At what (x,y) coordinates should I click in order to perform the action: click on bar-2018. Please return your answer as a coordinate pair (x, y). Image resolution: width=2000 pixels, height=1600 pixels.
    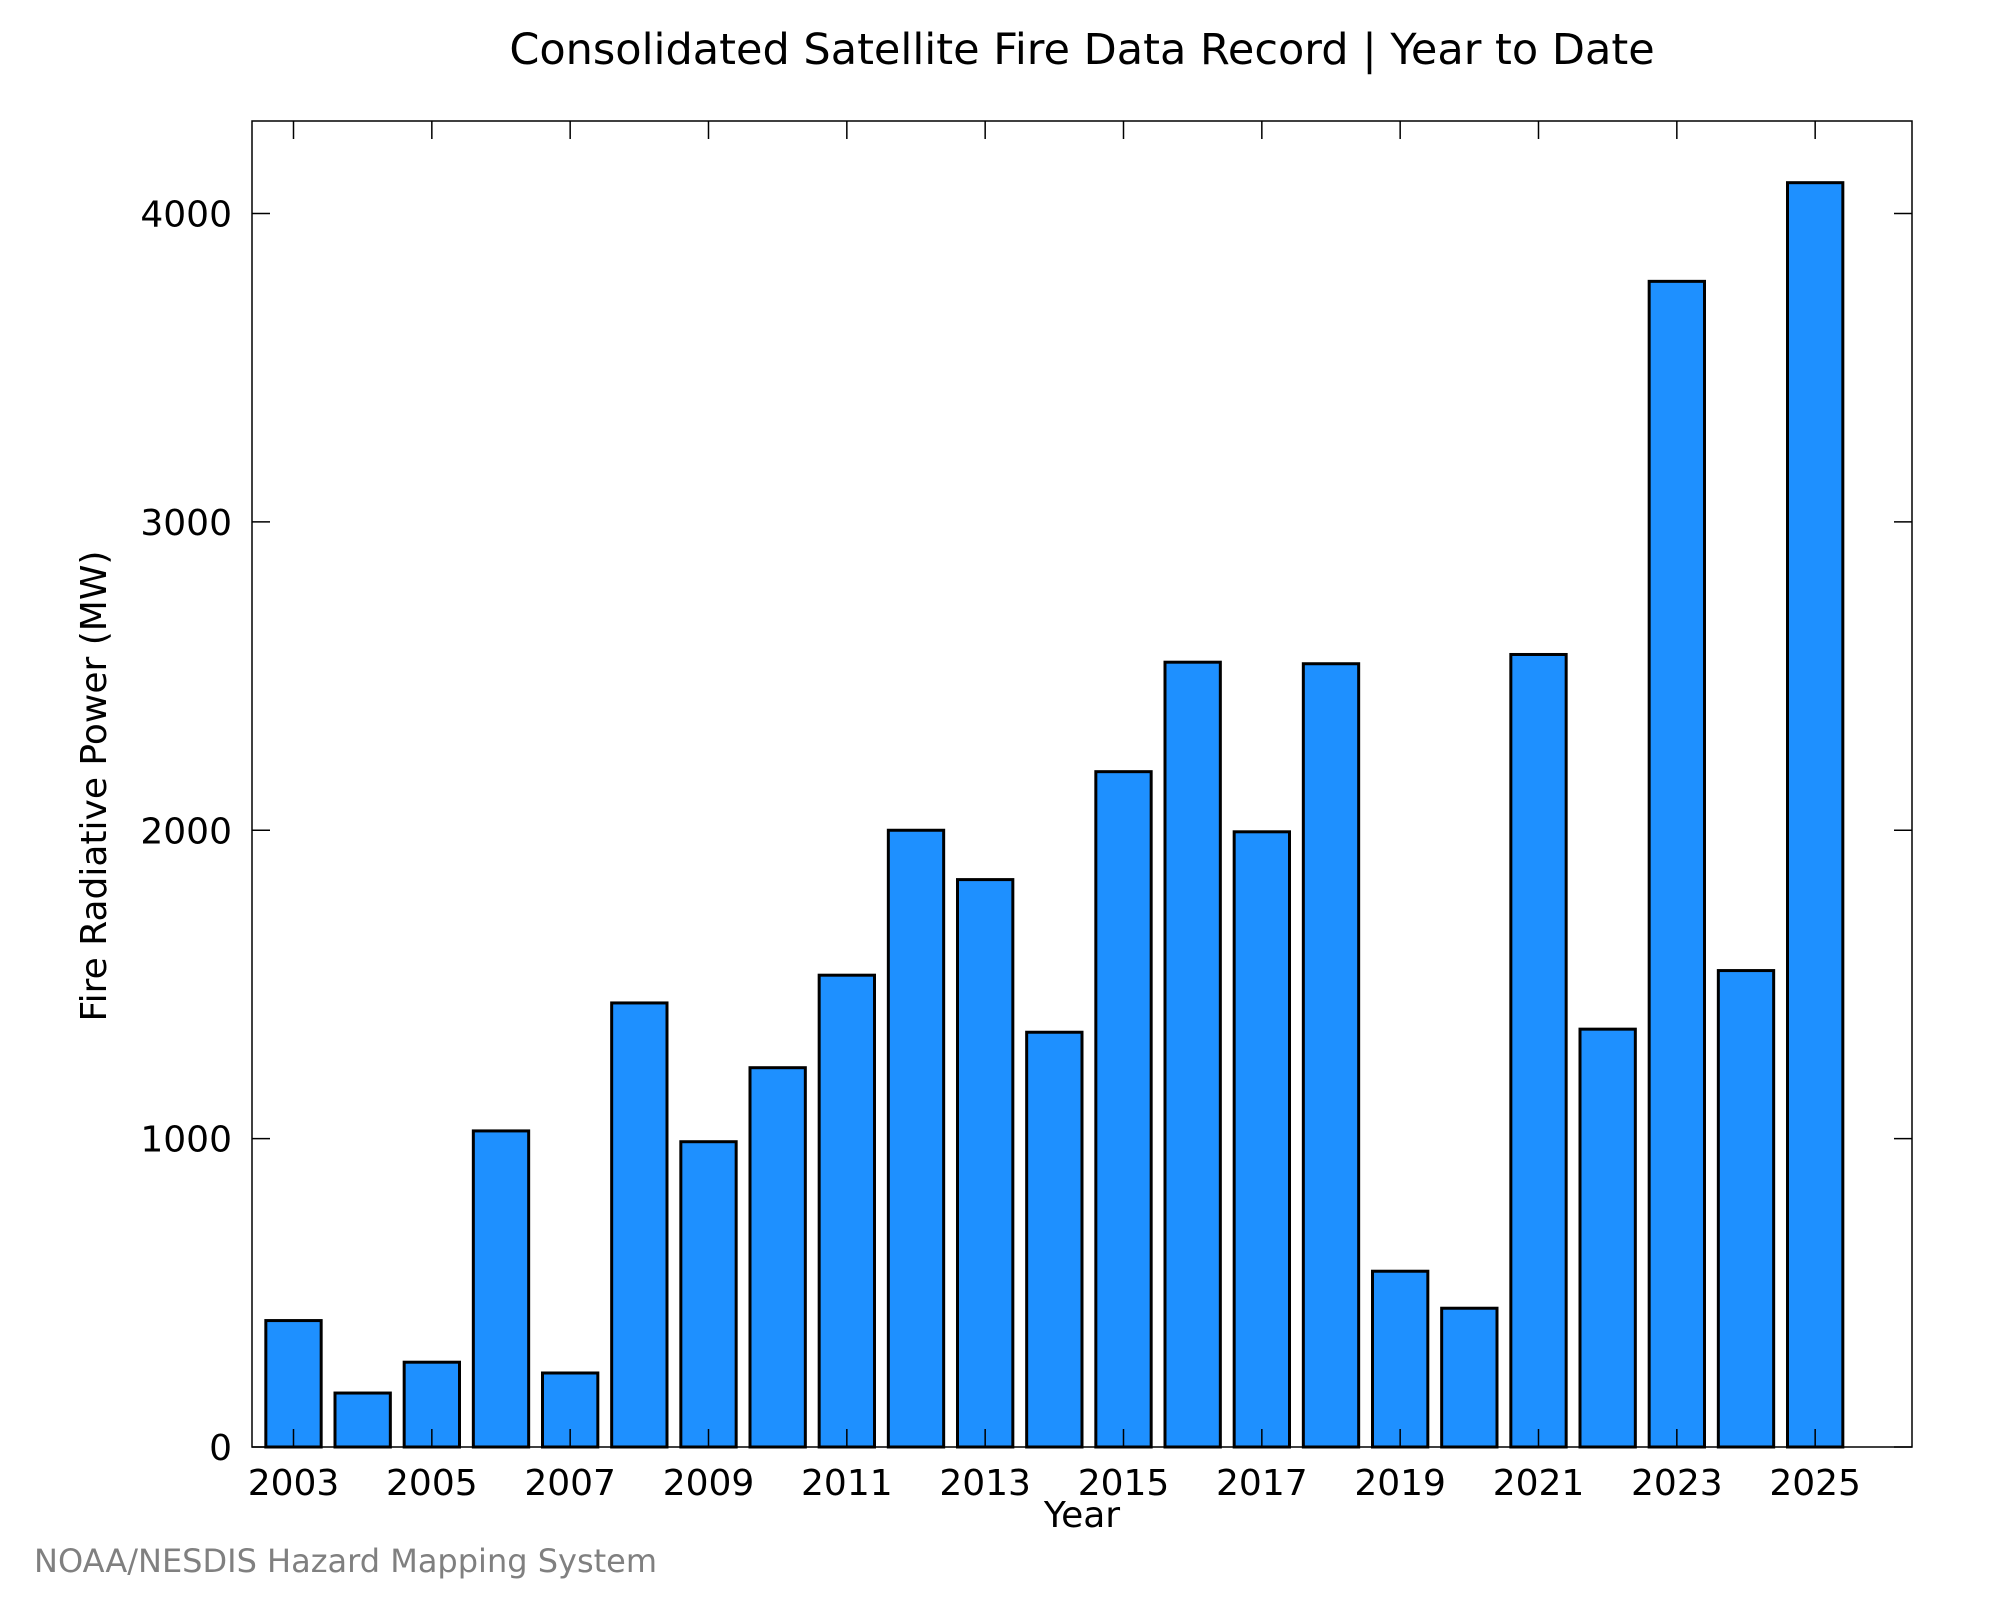
    Looking at the image, I should click on (1331, 1055).